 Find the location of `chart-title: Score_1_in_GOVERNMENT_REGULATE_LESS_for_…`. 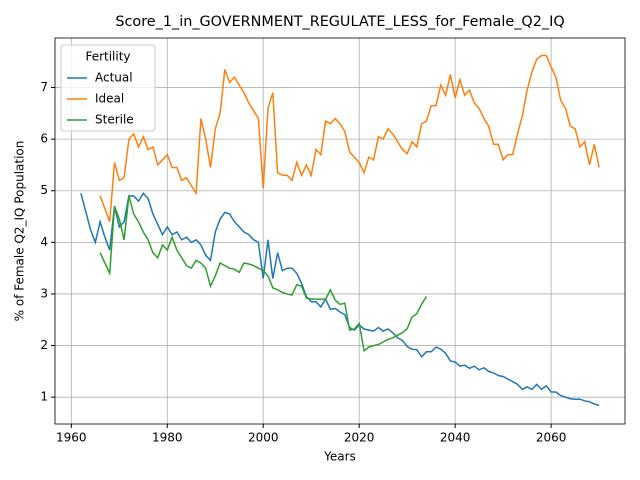

chart-title: Score_1_in_GOVERNMENT_REGULATE_LESS_for_… is located at coordinates (339, 22).